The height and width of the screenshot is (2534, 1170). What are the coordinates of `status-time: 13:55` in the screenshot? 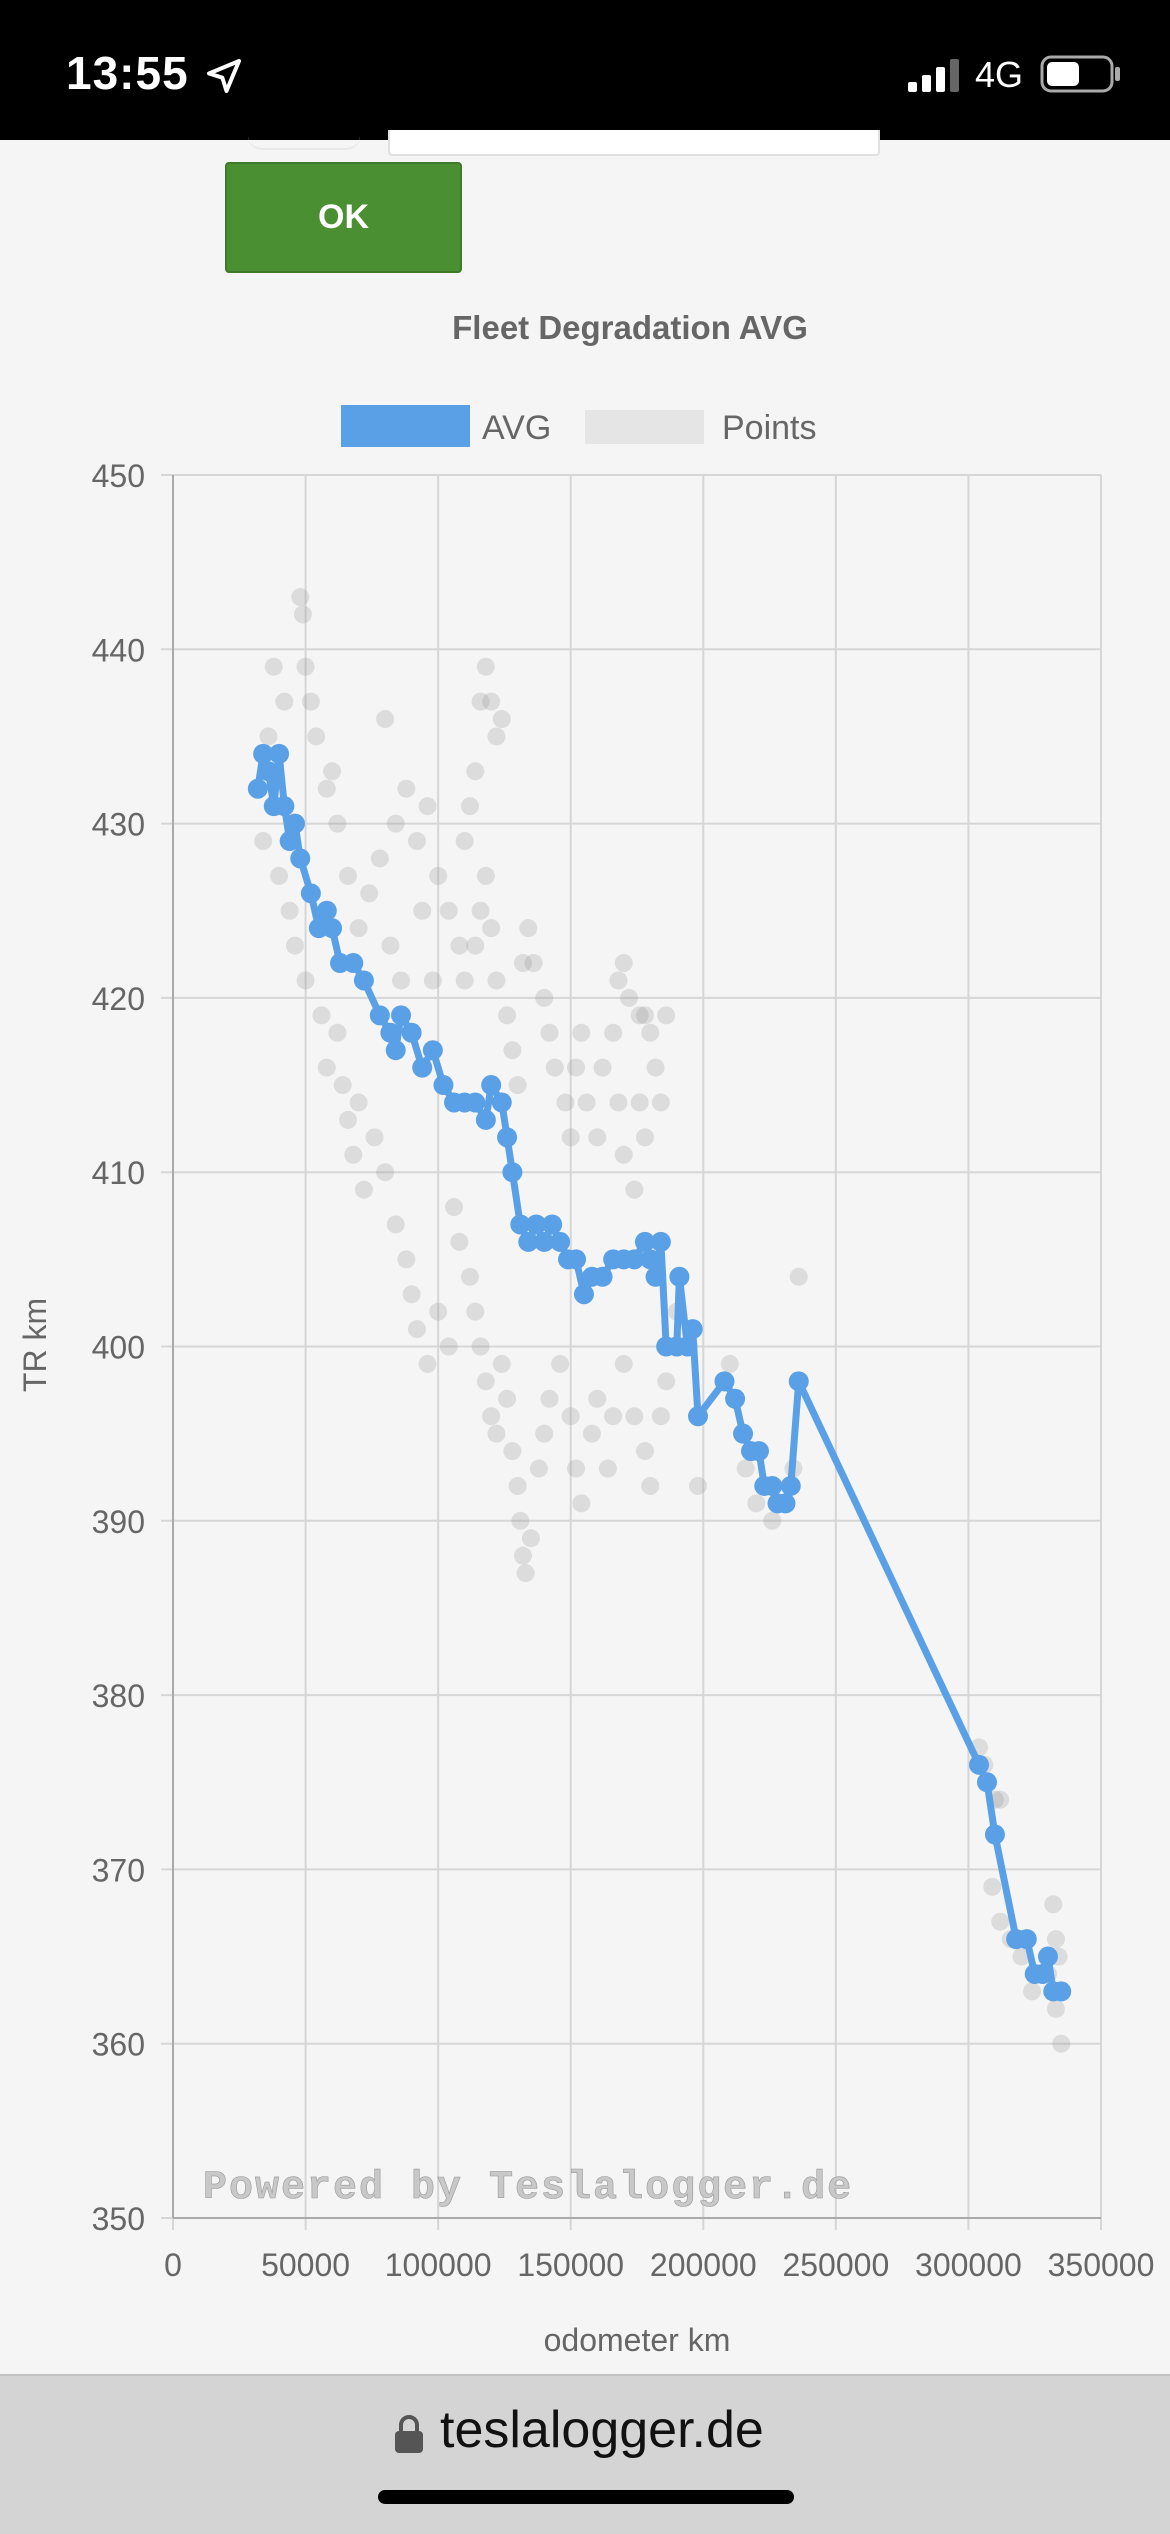 It's located at (127, 73).